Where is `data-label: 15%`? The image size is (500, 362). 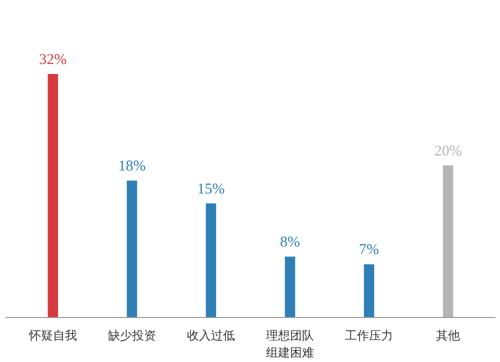
data-label: 15% is located at coordinates (211, 189).